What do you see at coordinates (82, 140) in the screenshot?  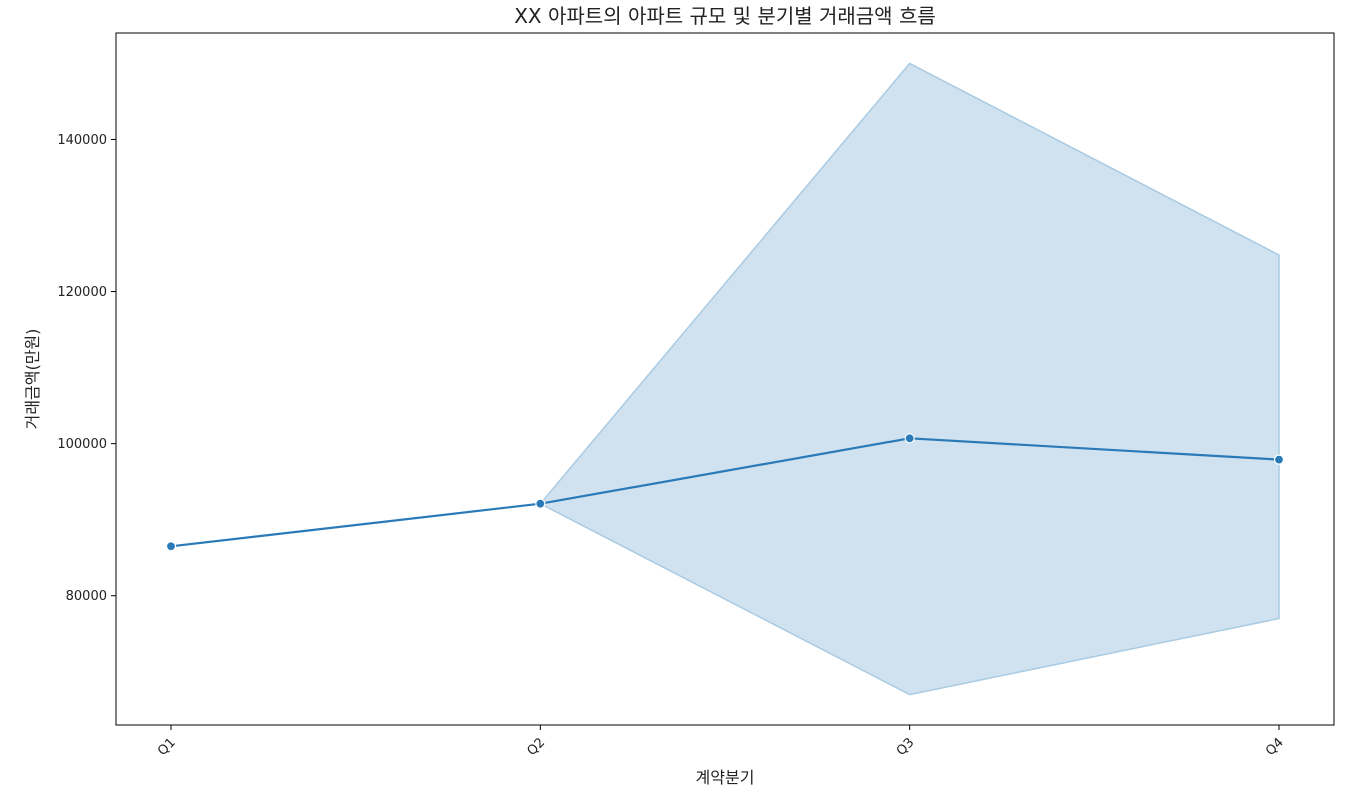 I see `y-tick-label: 140000` at bounding box center [82, 140].